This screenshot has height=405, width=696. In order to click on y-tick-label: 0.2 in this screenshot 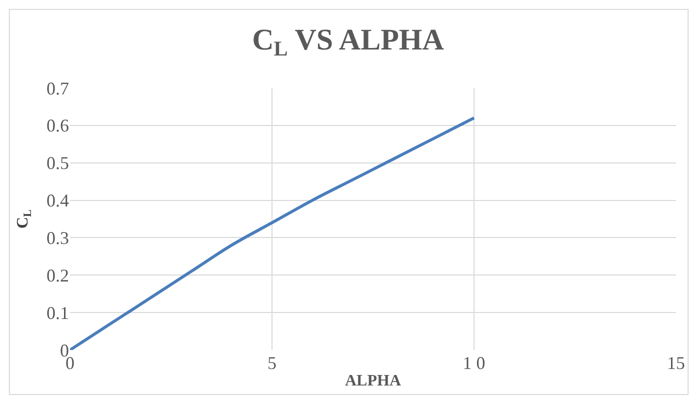, I will do `click(57, 275)`.